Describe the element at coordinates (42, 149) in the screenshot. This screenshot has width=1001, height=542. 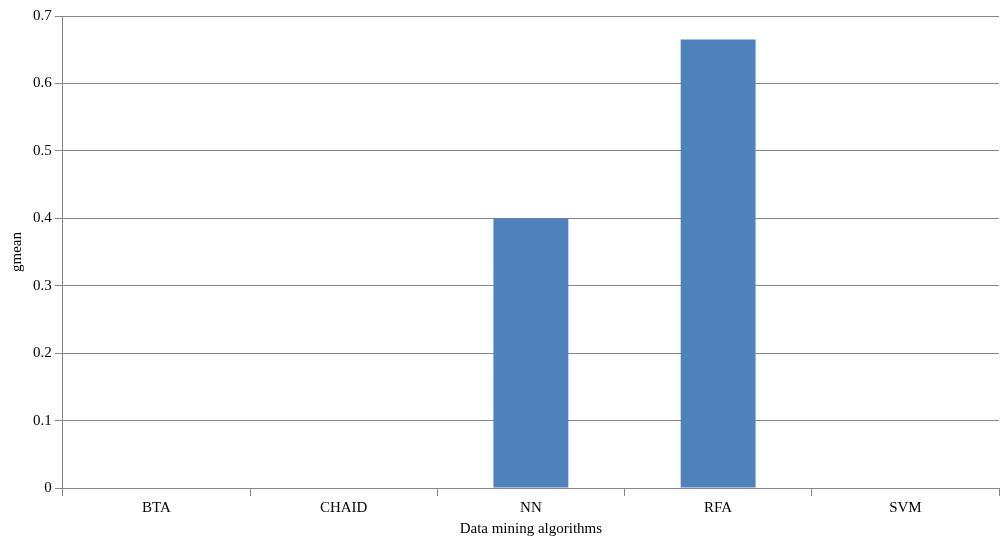
I see `y-tick-label: 0.5` at that location.